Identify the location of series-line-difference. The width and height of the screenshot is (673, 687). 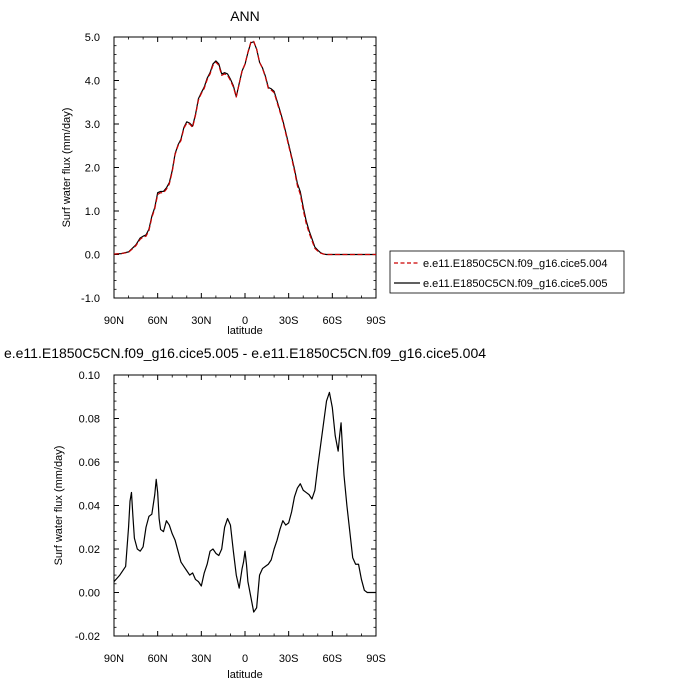
(244, 502).